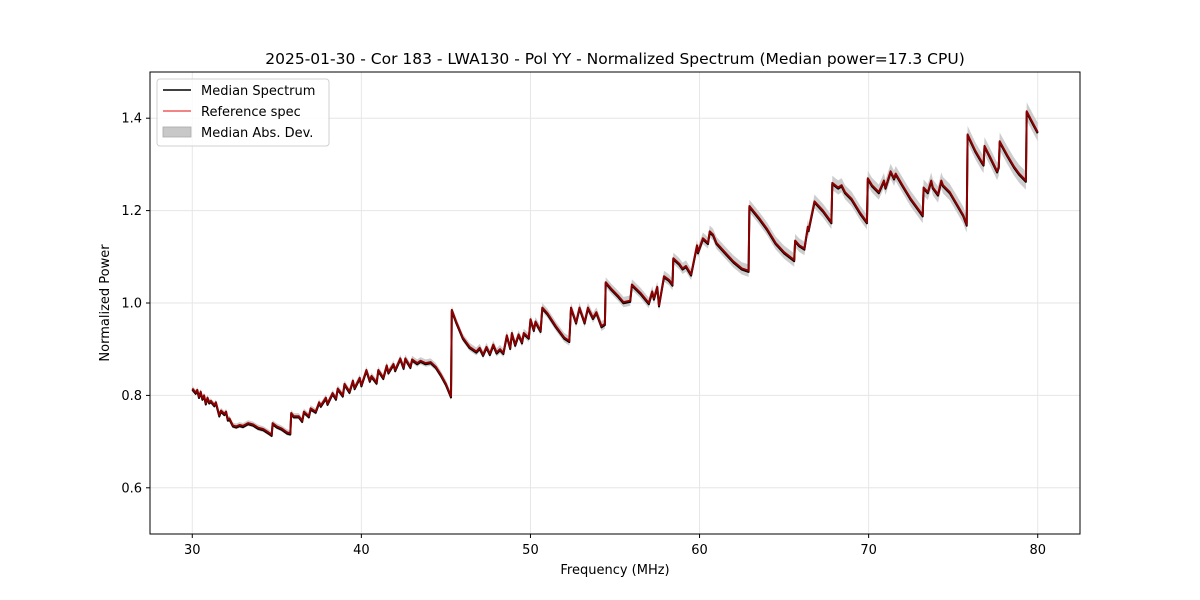 This screenshot has width=1200, height=600. Describe the element at coordinates (105, 303) in the screenshot. I see `y-axis-label: Normalized Power` at that location.